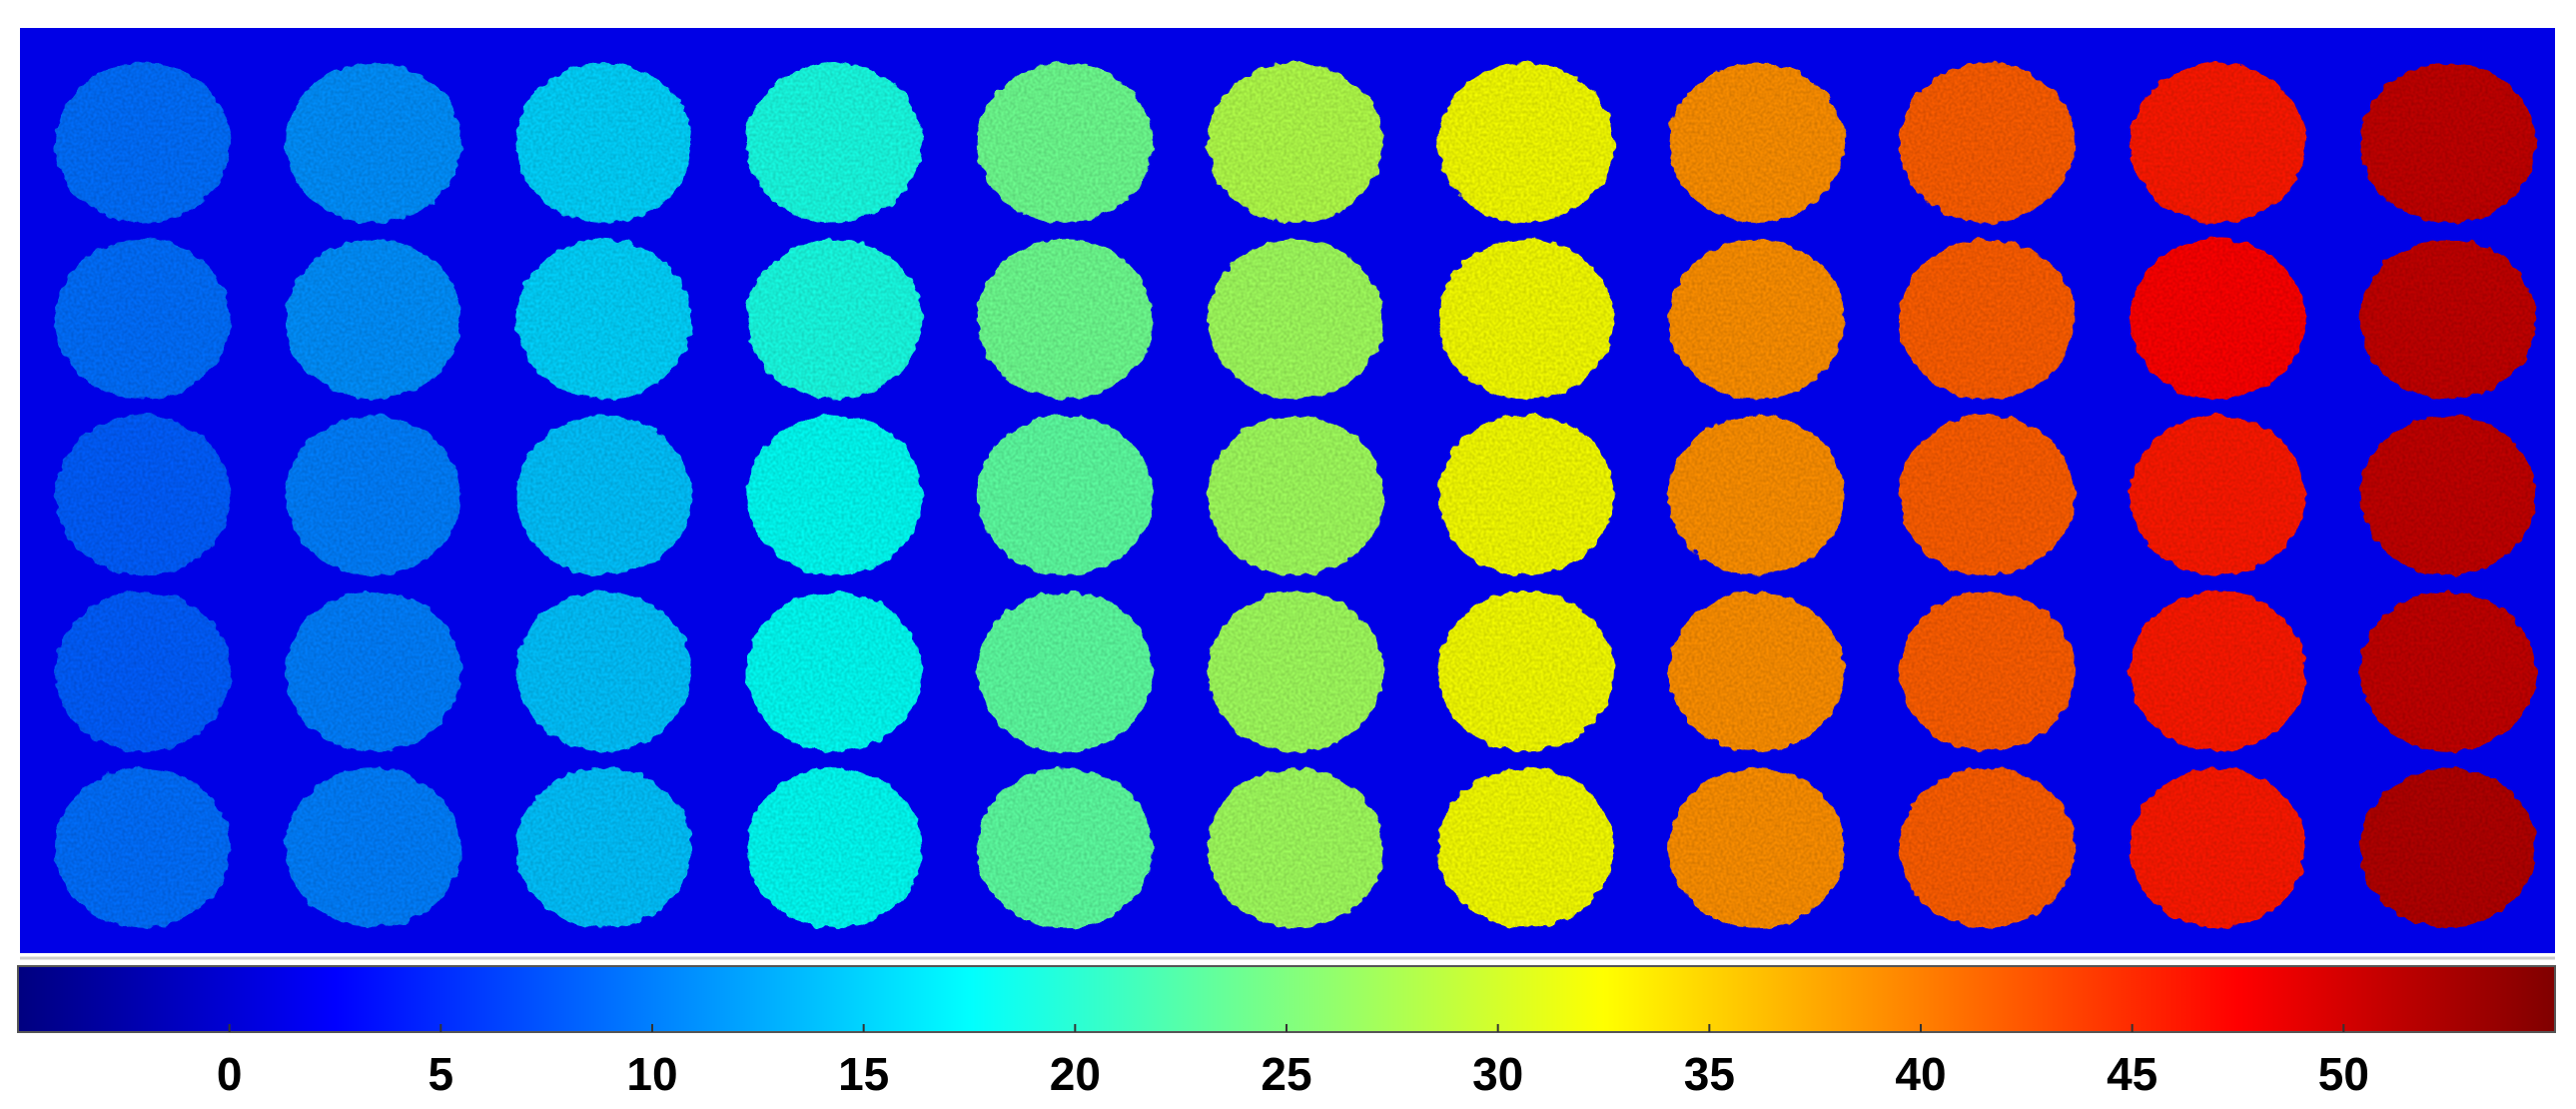  What do you see at coordinates (1076, 1074) in the screenshot?
I see `colorbar-tick-label: 20` at bounding box center [1076, 1074].